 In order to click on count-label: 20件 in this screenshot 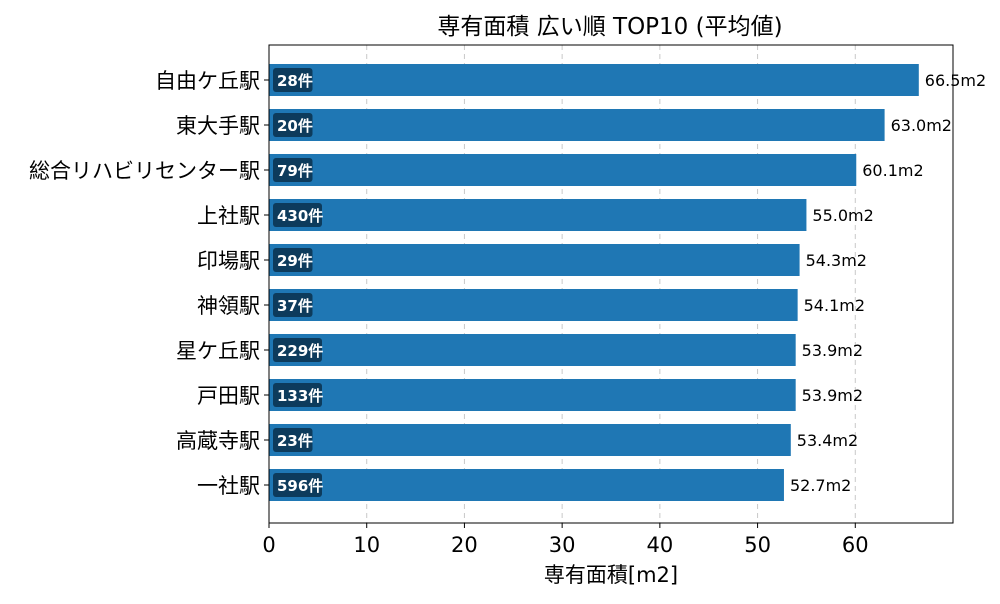, I will do `click(295, 126)`.